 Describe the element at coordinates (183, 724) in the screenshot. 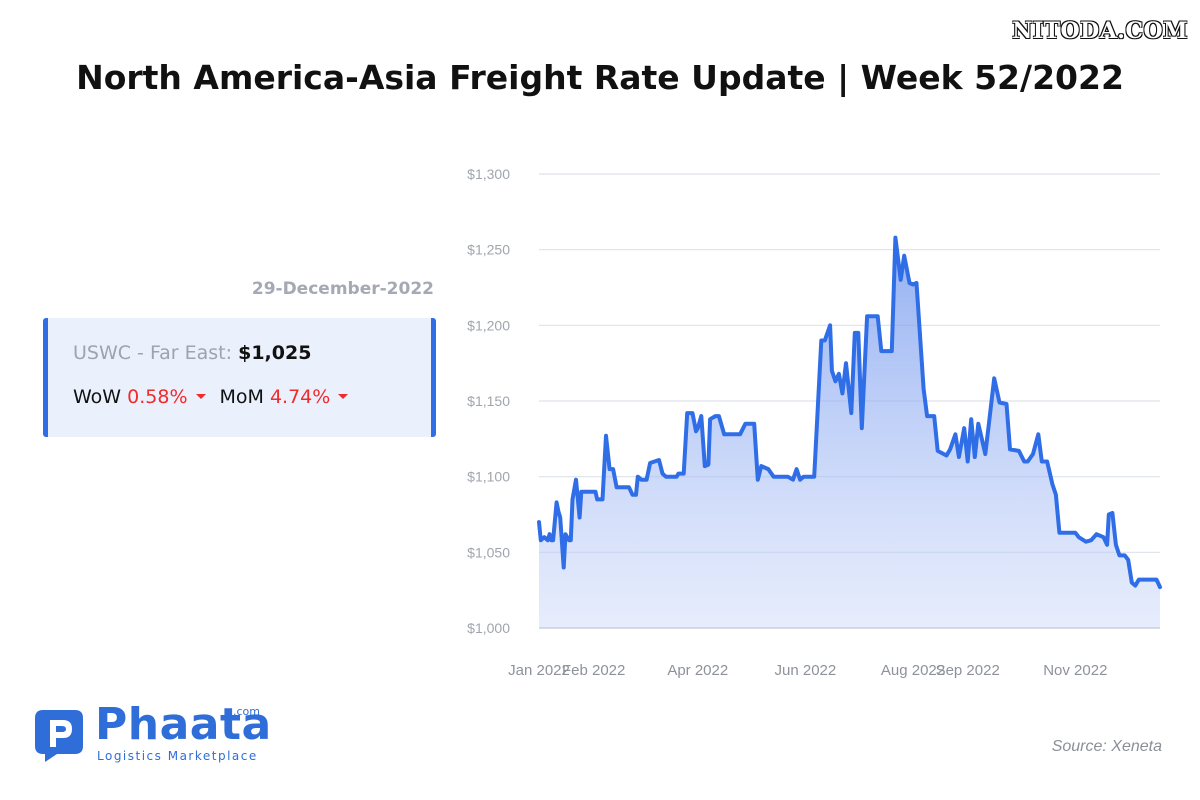

I see `logo-name: Phaata` at that location.